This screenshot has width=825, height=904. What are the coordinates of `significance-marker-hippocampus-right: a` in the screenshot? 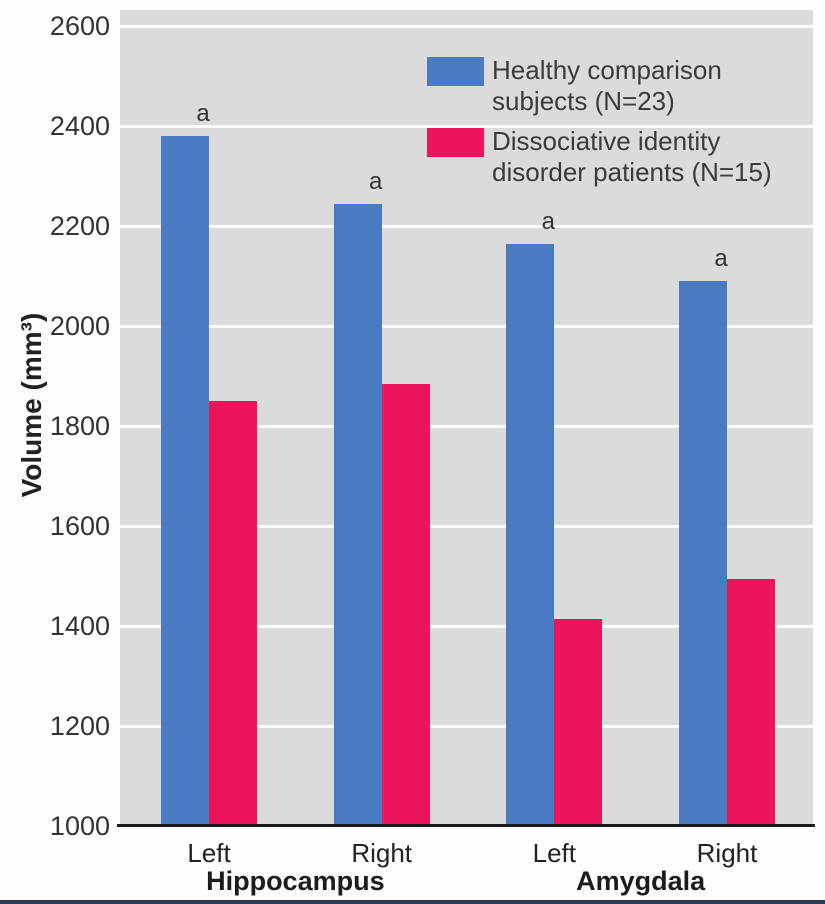 It's located at (376, 181).